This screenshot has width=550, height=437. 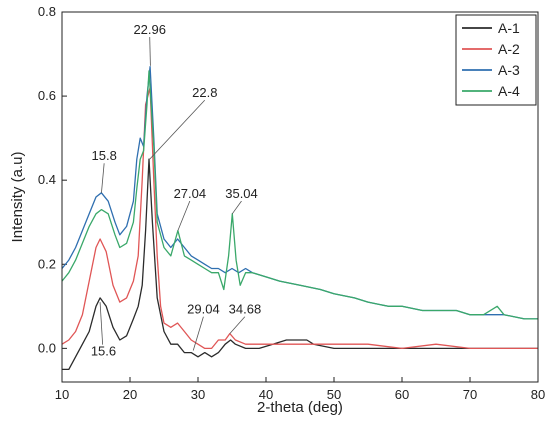 I want to click on x-tick-label: 20, so click(x=130, y=394).